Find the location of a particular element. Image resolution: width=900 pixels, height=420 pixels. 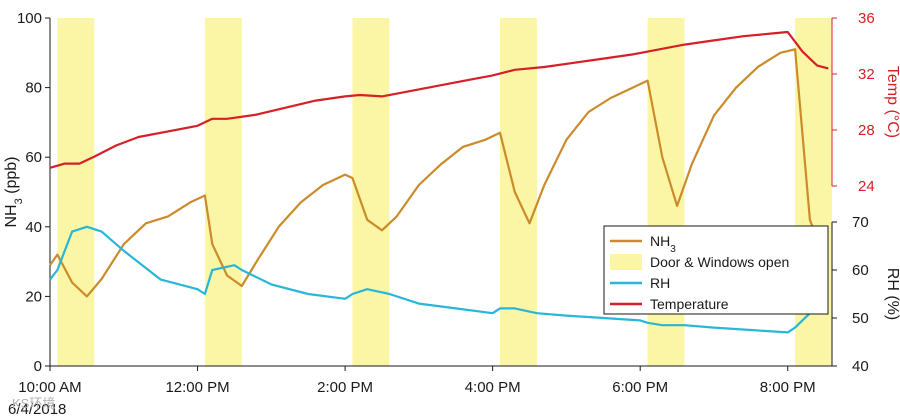

y-left-tick-label: 80 is located at coordinates (33, 88).